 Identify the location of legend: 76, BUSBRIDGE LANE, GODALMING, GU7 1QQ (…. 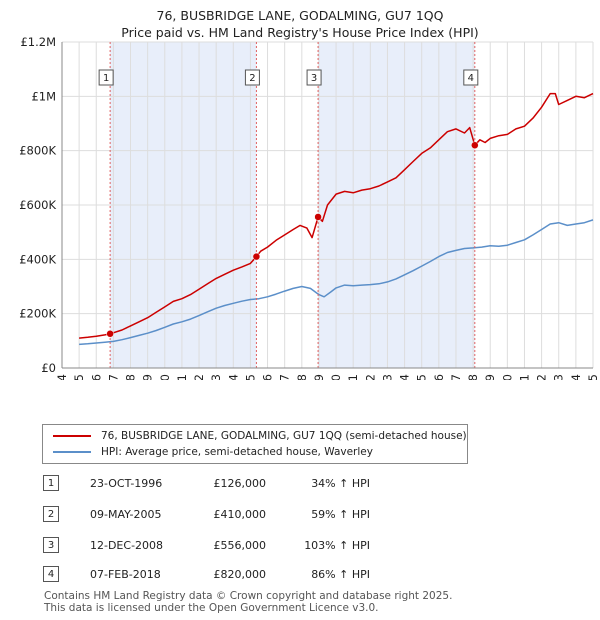
(255, 444).